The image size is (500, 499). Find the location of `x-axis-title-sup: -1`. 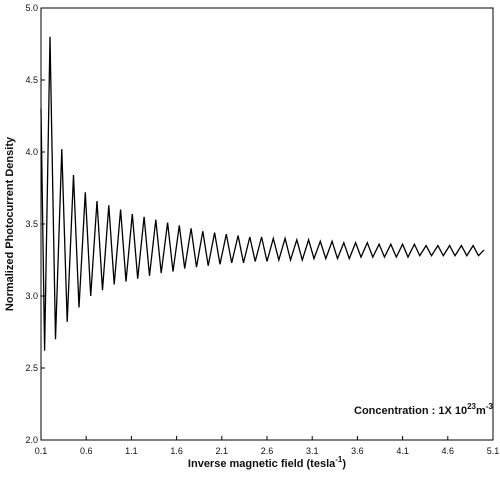

x-axis-title-sup: -1 is located at coordinates (339, 459).